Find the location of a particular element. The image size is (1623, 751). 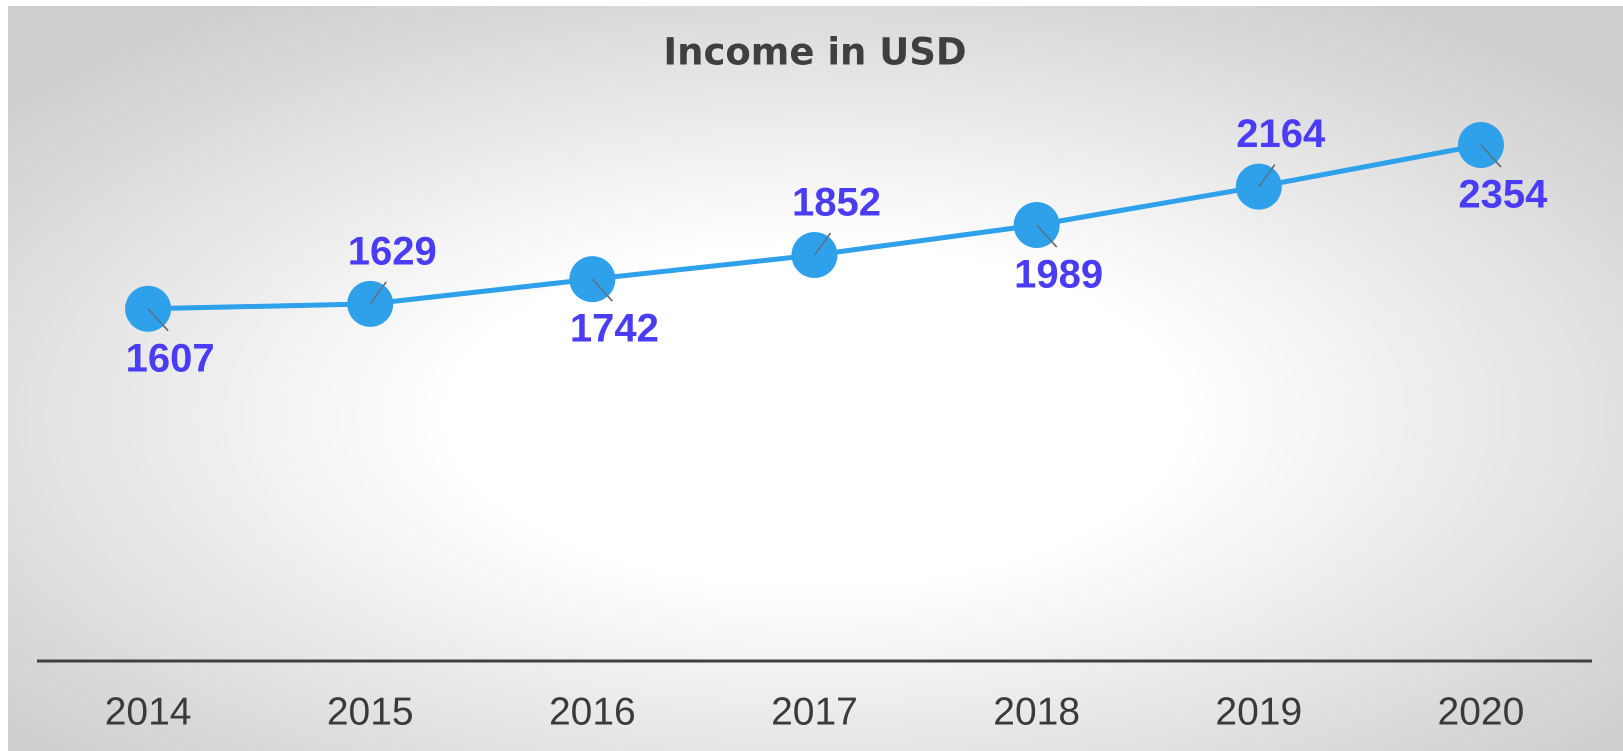

data-label: 2164 is located at coordinates (1281, 134).